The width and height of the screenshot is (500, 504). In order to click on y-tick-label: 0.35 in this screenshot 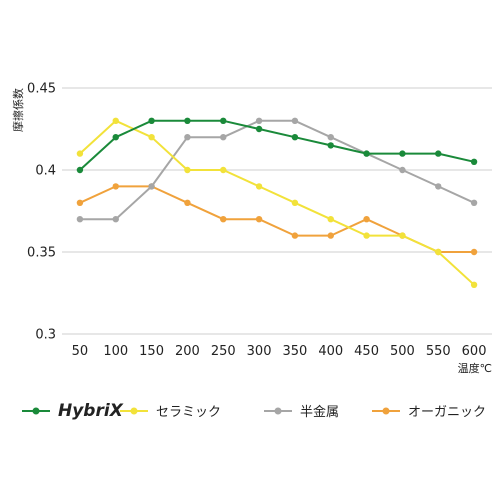, I will do `click(41, 253)`.